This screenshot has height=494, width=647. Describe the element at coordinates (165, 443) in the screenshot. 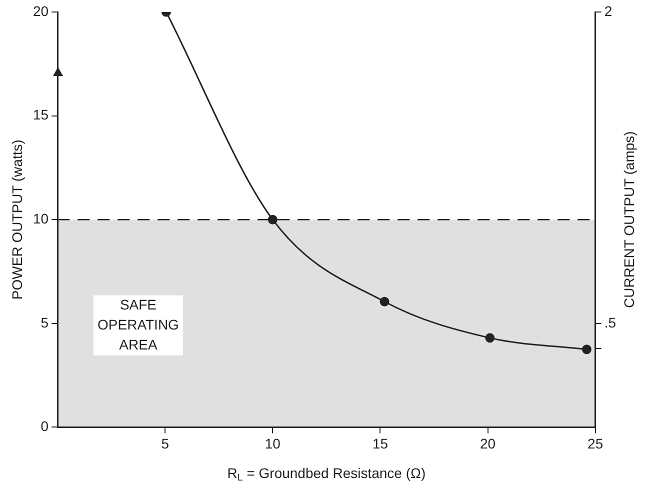

I see `x-tick-label: 5` at that location.